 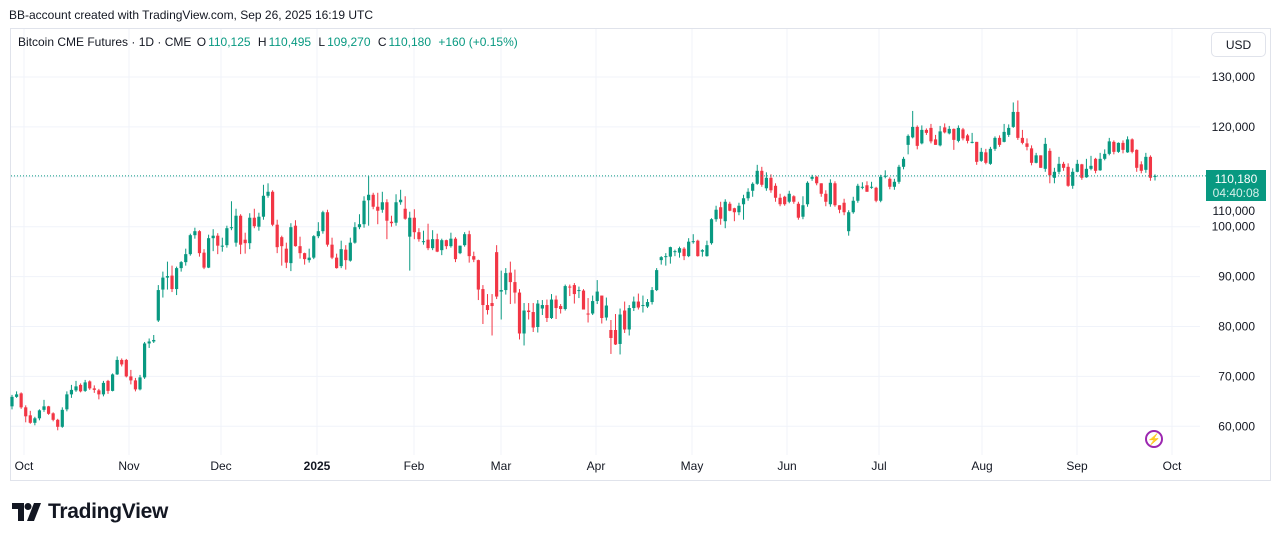 I want to click on tradingview-logo-icon, so click(x=26, y=512).